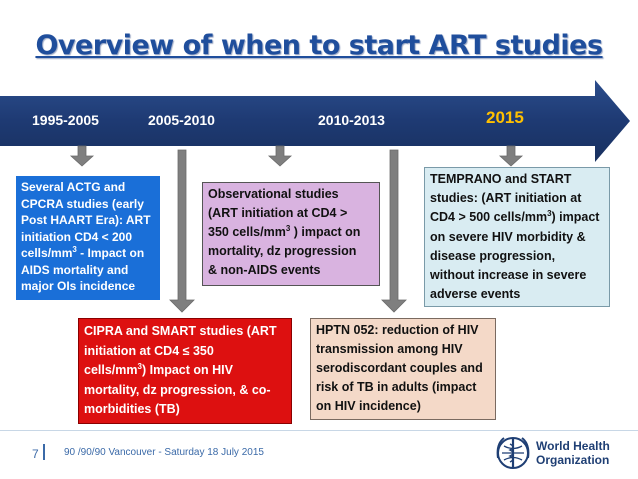 The width and height of the screenshot is (638, 479). Describe the element at coordinates (513, 453) in the screenshot. I see `who-emblem-icon` at that location.